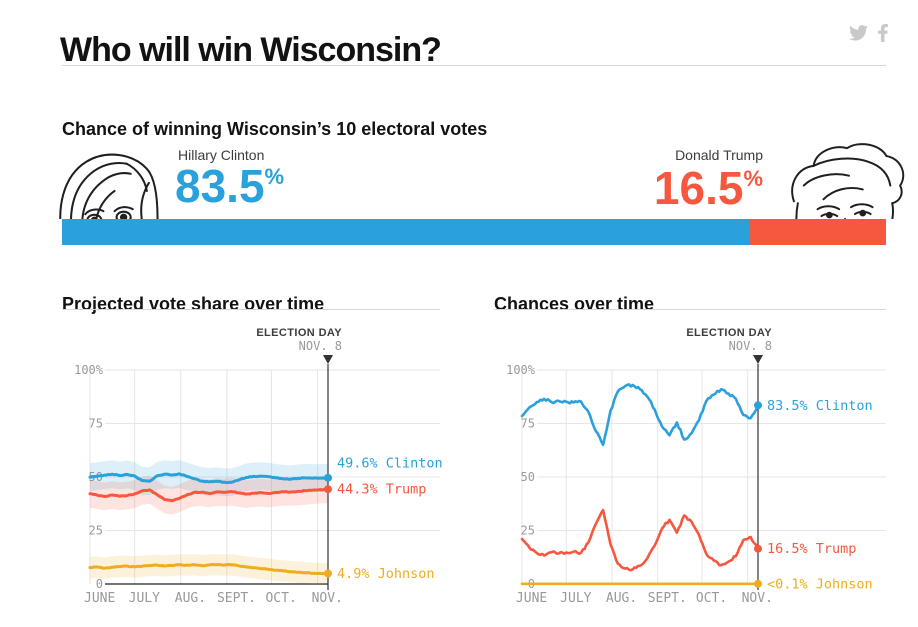 This screenshot has width=918, height=627. I want to click on clinton-illustration, so click(109, 182).